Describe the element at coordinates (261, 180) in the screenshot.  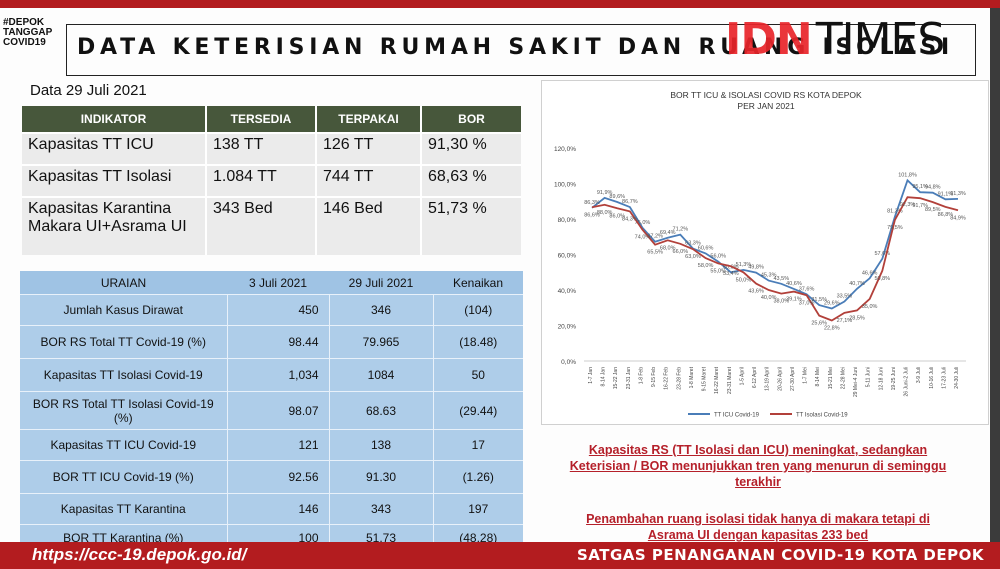
I see `table1-cell: 1.084 TT` at that location.